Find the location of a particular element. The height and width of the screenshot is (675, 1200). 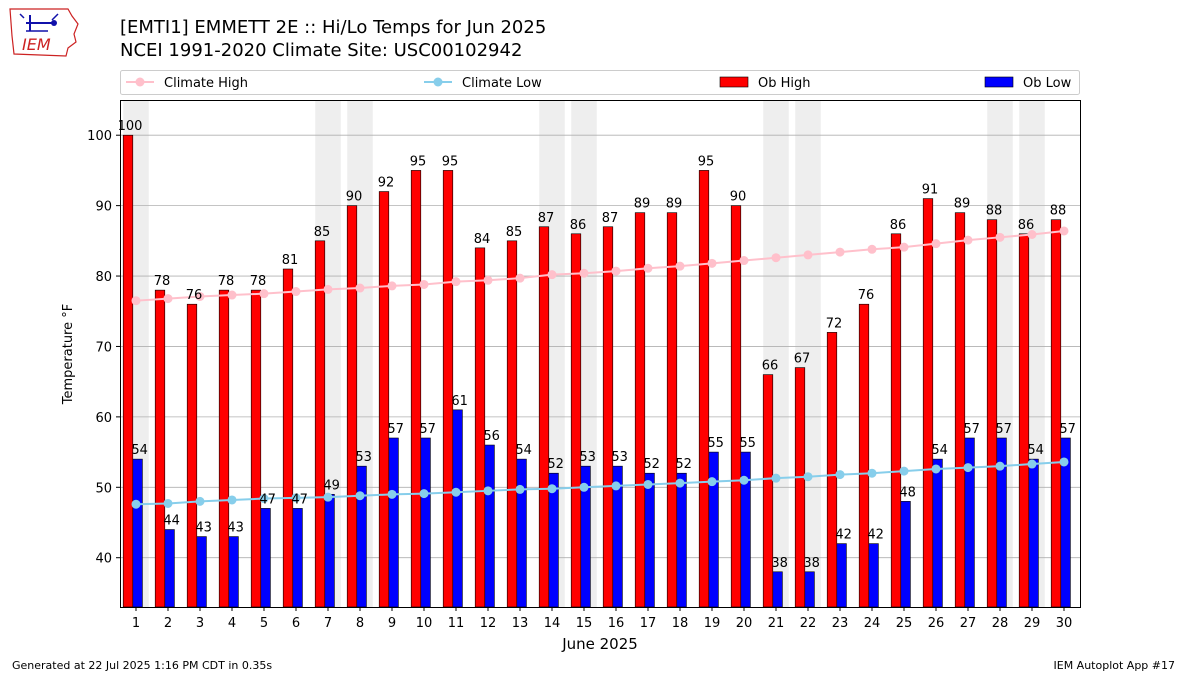

x-tick-label: 2 is located at coordinates (168, 623).